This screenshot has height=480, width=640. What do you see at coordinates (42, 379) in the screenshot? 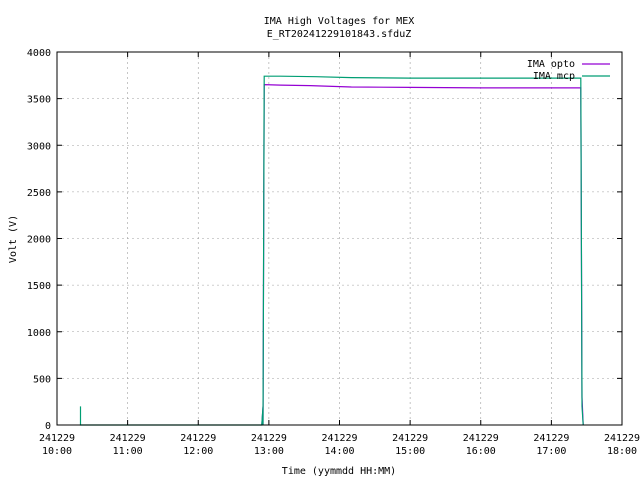
I see `y-tick-label: 500` at bounding box center [42, 379].